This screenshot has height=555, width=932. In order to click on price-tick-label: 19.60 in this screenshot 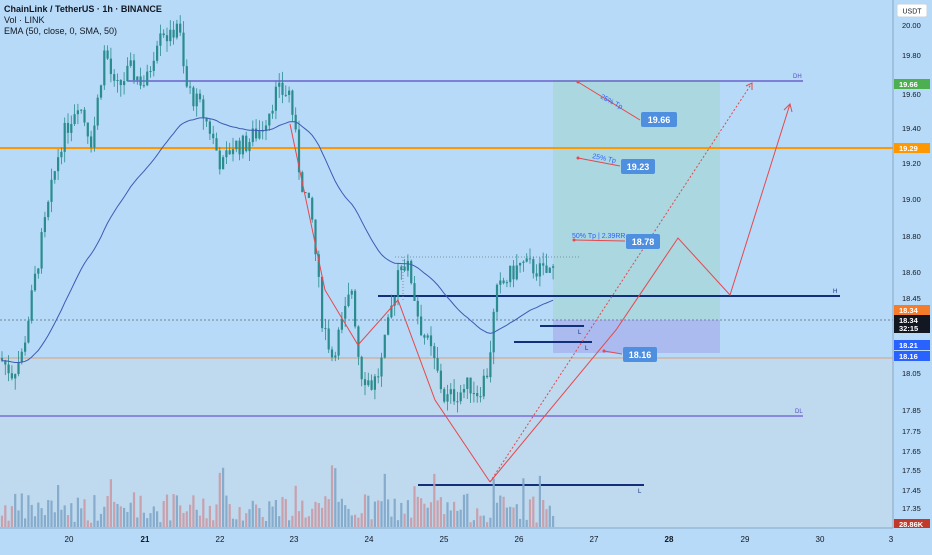, I will do `click(911, 94)`.